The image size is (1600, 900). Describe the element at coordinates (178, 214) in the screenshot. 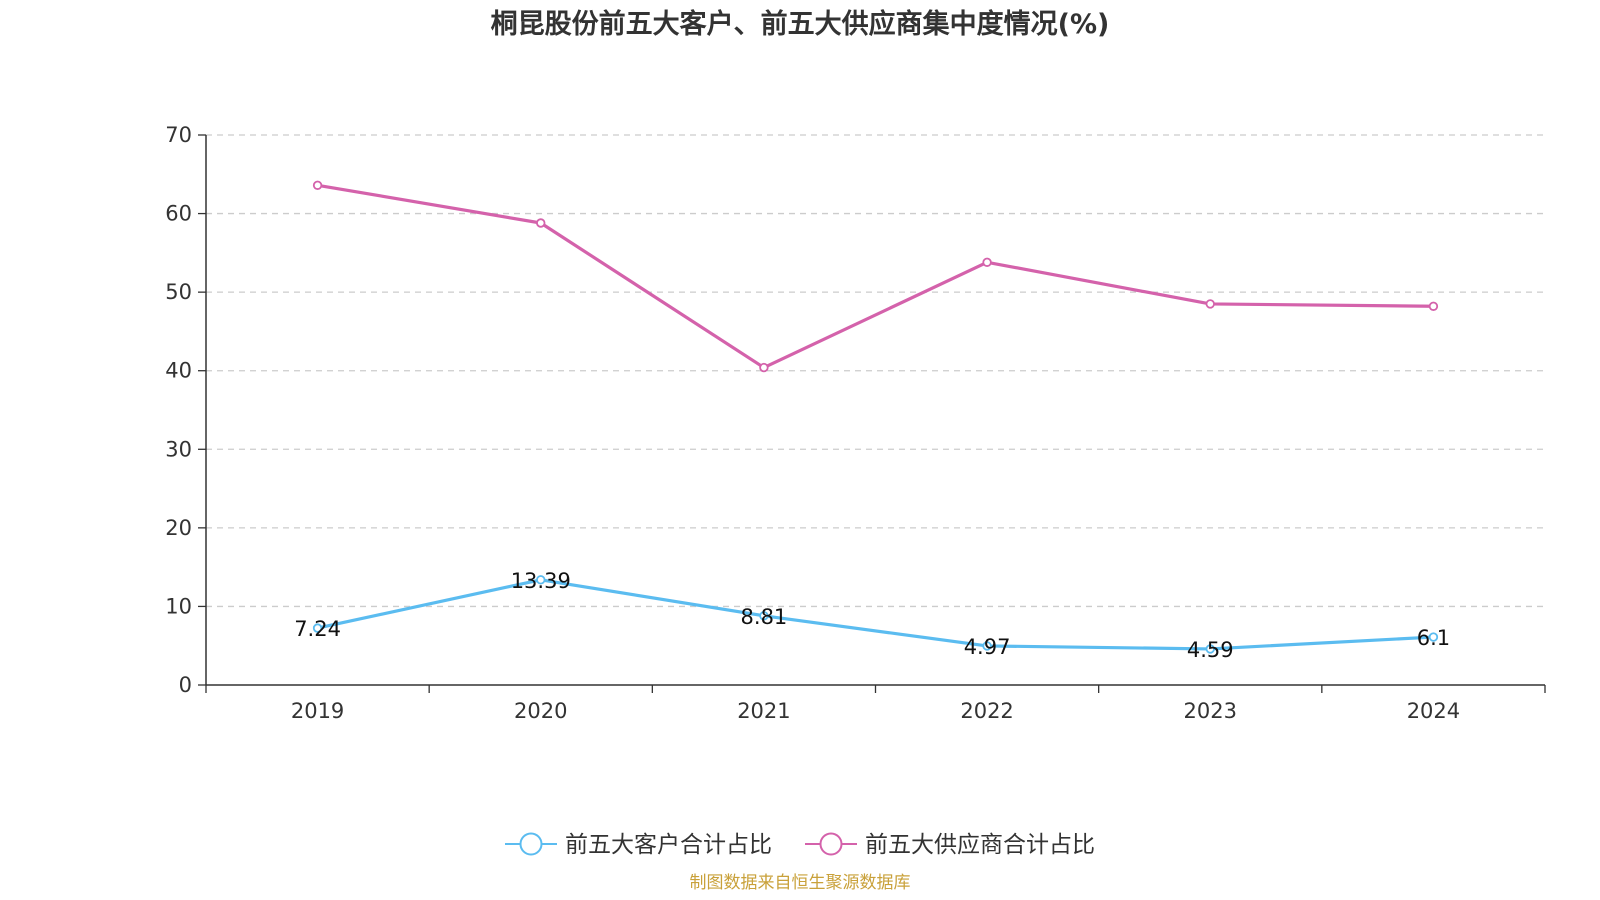

I see `y-tick-label: 60` at that location.